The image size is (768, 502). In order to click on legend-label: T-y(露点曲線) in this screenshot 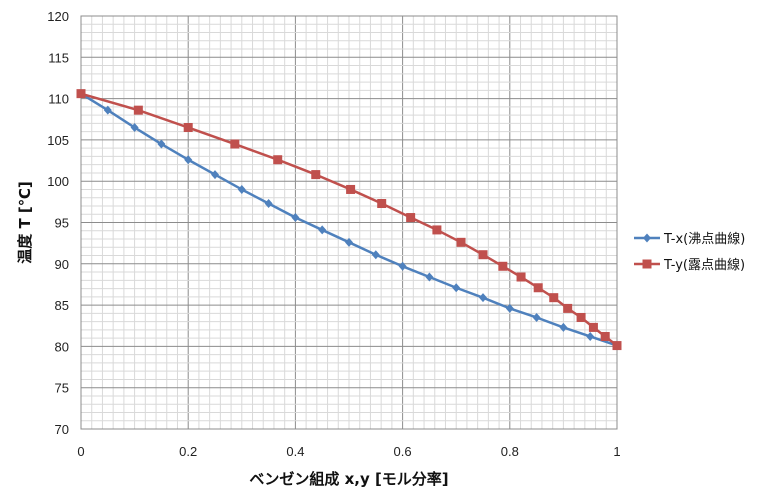, I will do `click(704, 265)`.